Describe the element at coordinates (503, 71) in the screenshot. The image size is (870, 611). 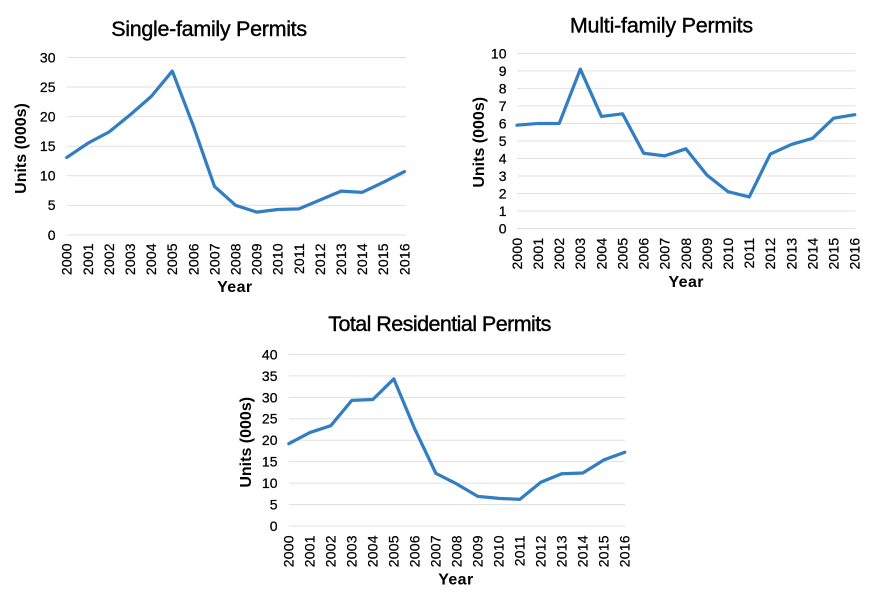
I see `svg-text: 9` at that location.